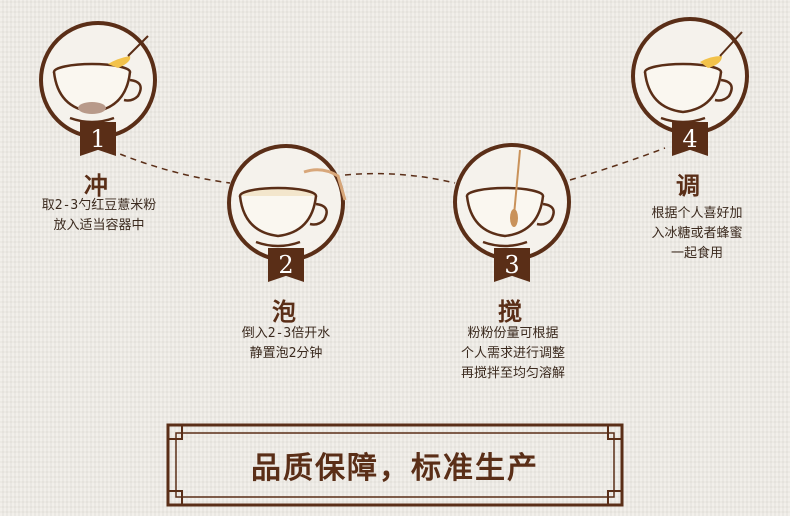 The height and width of the screenshot is (516, 790). I want to click on step-2-badge: 2, so click(286, 265).